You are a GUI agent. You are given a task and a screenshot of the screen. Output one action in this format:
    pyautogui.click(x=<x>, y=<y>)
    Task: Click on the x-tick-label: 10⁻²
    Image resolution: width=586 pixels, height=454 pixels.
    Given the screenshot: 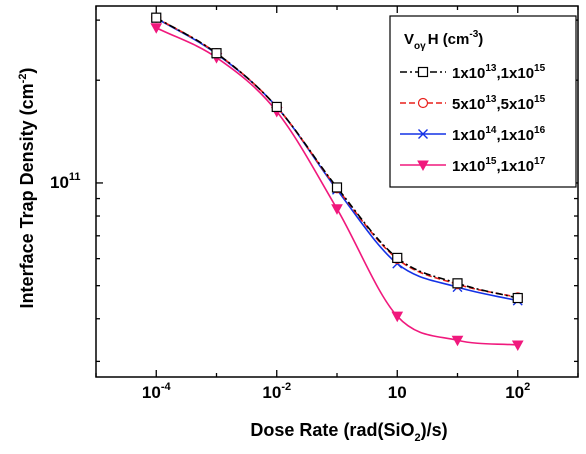 What is the action you would take?
    pyautogui.click(x=276, y=391)
    